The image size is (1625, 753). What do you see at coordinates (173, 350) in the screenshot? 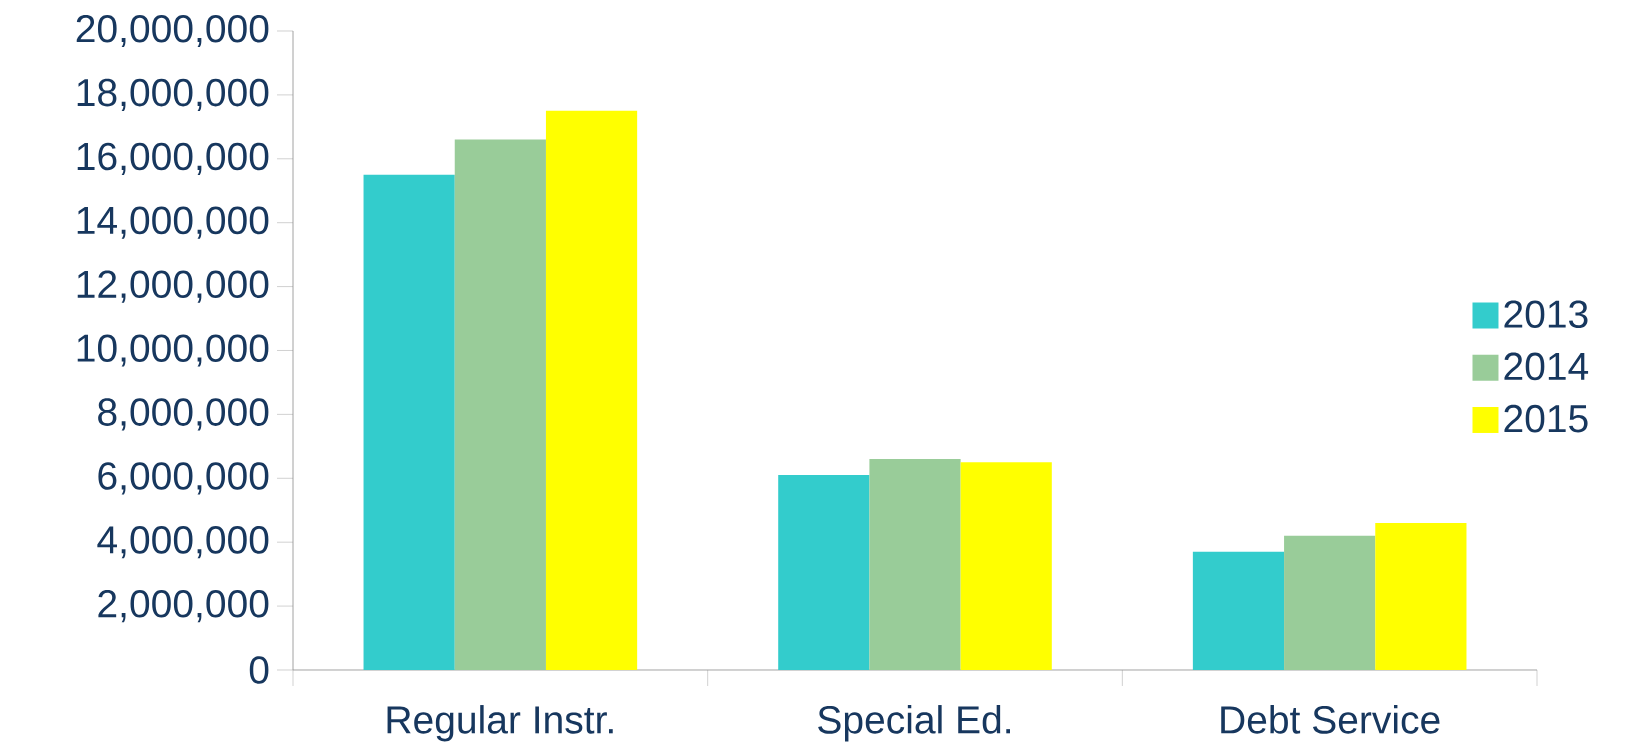
I see `y-tick-label: 10,000,000` at bounding box center [173, 350].